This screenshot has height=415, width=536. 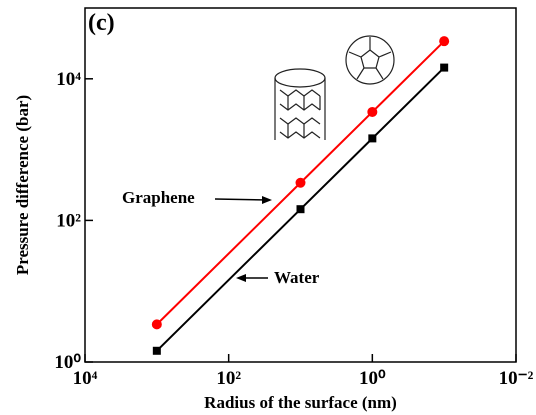 I want to click on x-tick-label: 10⁴, so click(x=85, y=378).